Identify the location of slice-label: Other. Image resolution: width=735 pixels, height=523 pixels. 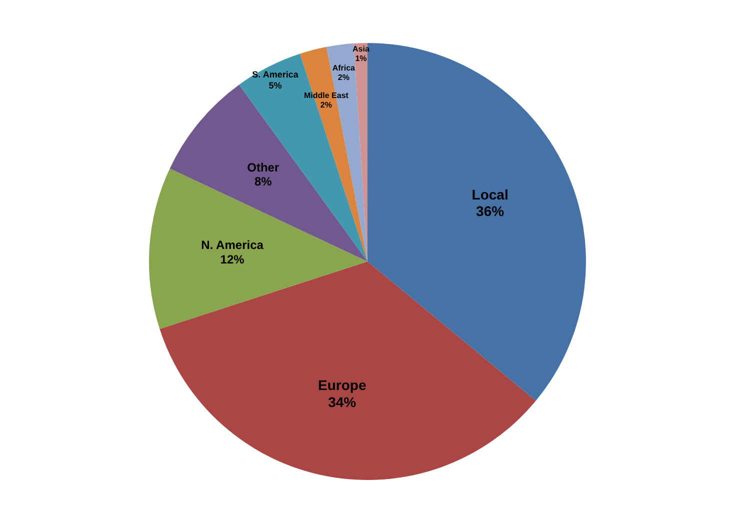
(263, 167).